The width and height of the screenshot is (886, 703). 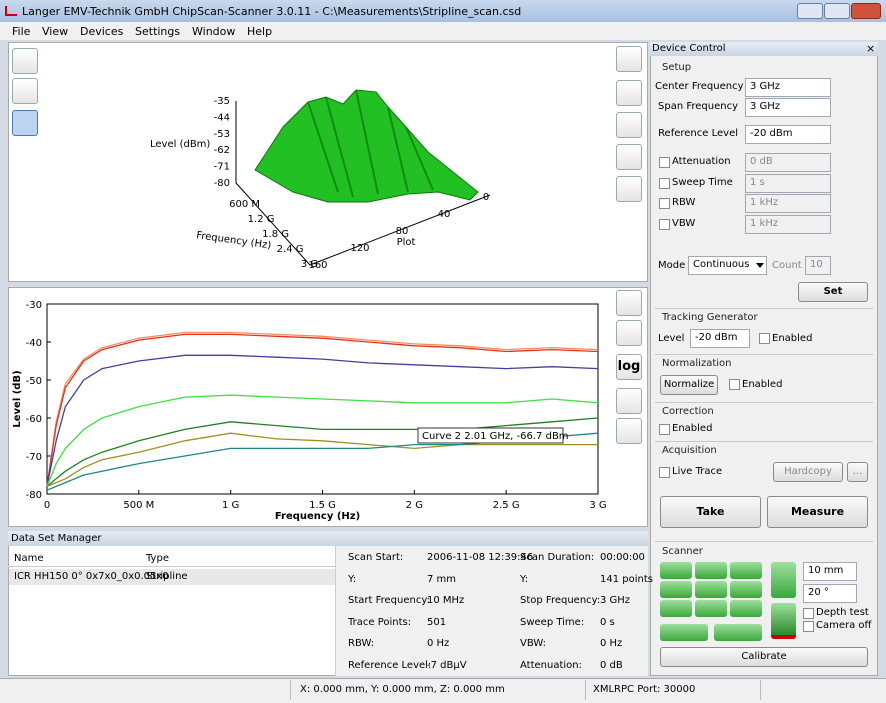 What do you see at coordinates (817, 512) in the screenshot?
I see `measure-button: Measure` at bounding box center [817, 512].